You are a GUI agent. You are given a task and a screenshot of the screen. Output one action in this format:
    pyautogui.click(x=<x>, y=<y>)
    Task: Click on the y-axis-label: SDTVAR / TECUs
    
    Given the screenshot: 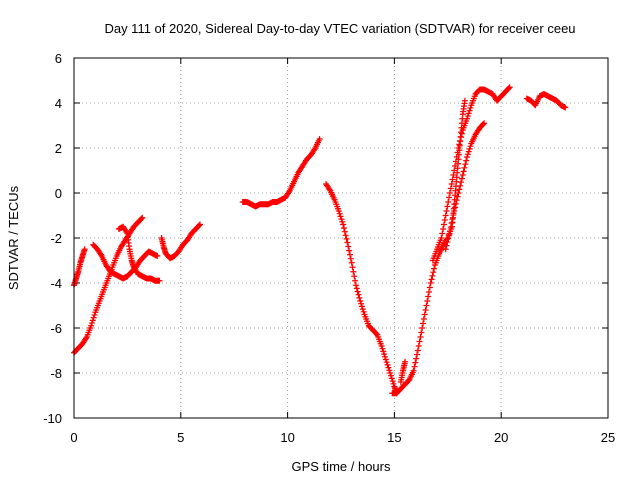 What is the action you would take?
    pyautogui.click(x=13, y=237)
    